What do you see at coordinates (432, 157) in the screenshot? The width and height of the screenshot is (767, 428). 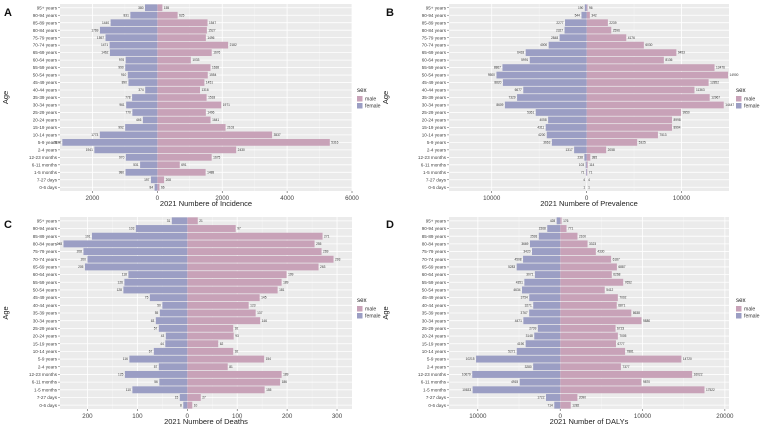 I see `y-tick-label: 12-23 months` at bounding box center [432, 157].